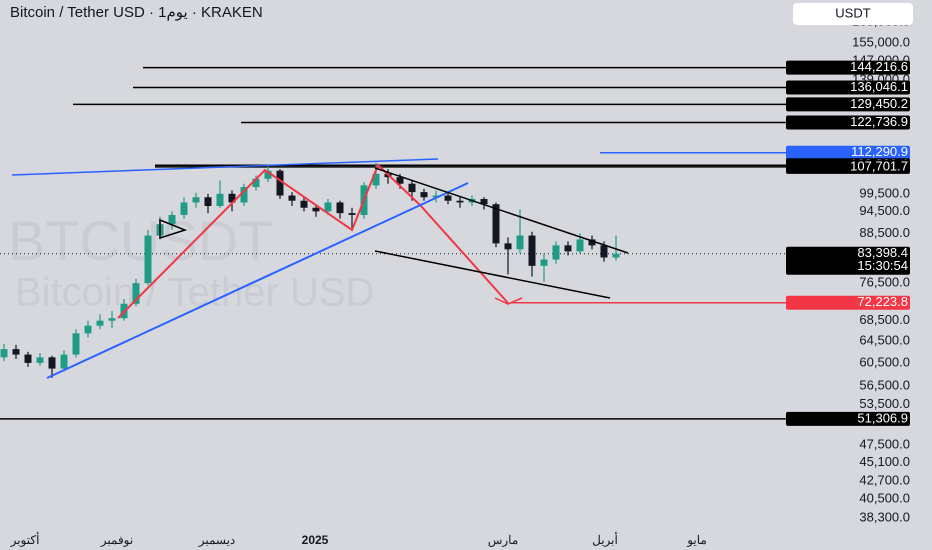 Image resolution: width=932 pixels, height=550 pixels. I want to click on currency-button, so click(853, 14).